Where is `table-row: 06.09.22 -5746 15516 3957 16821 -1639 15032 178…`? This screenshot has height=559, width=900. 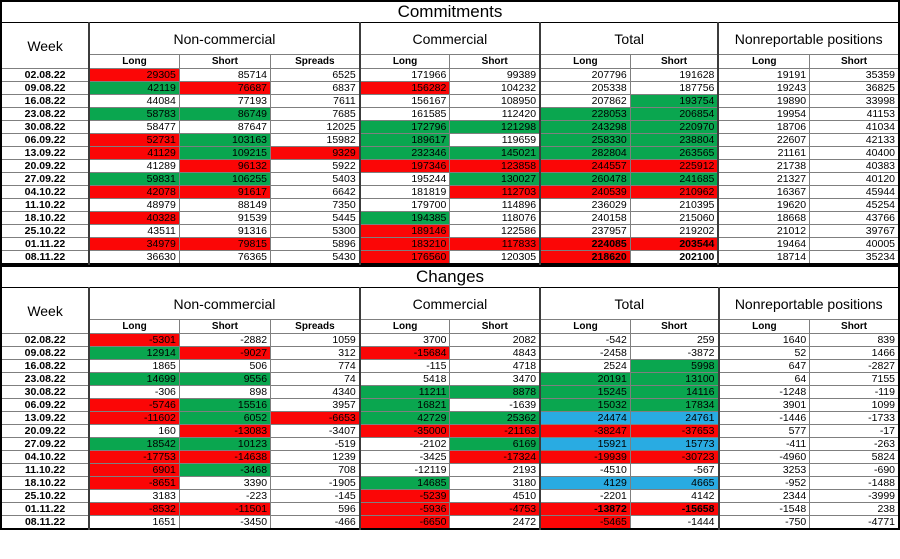
table-row: 06.09.22 -5746 15516 3957 16821 -1639 15032 178… is located at coordinates (450, 405).